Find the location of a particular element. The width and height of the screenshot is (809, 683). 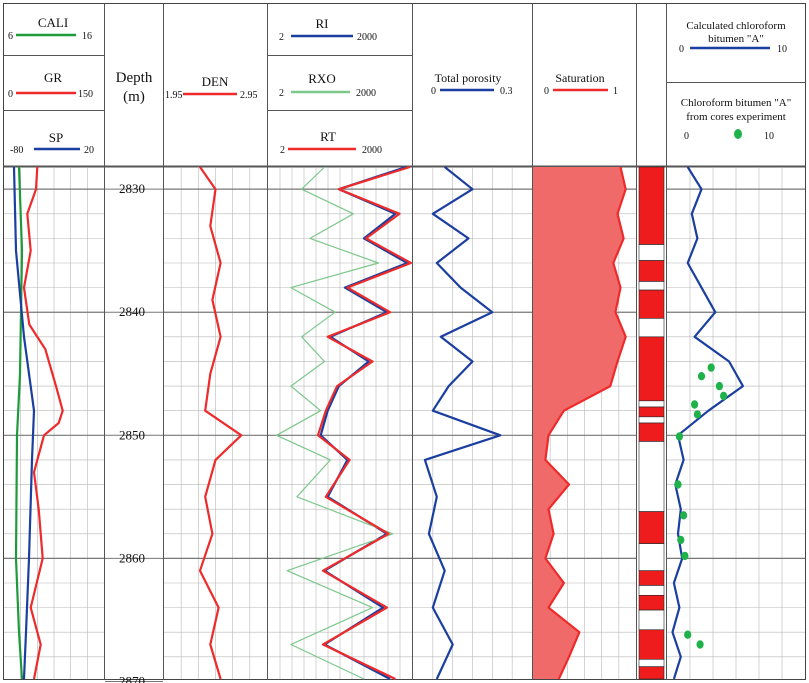

den-max: 2.95 is located at coordinates (249, 95).